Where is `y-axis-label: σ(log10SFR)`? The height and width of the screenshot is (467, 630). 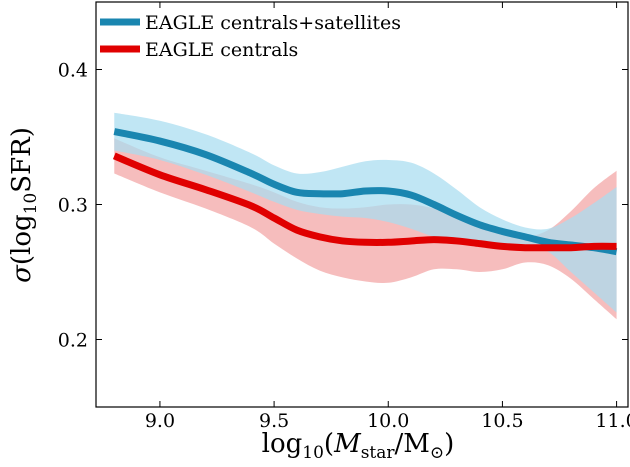 y-axis-label: σ(log10SFR) is located at coordinates (24, 205).